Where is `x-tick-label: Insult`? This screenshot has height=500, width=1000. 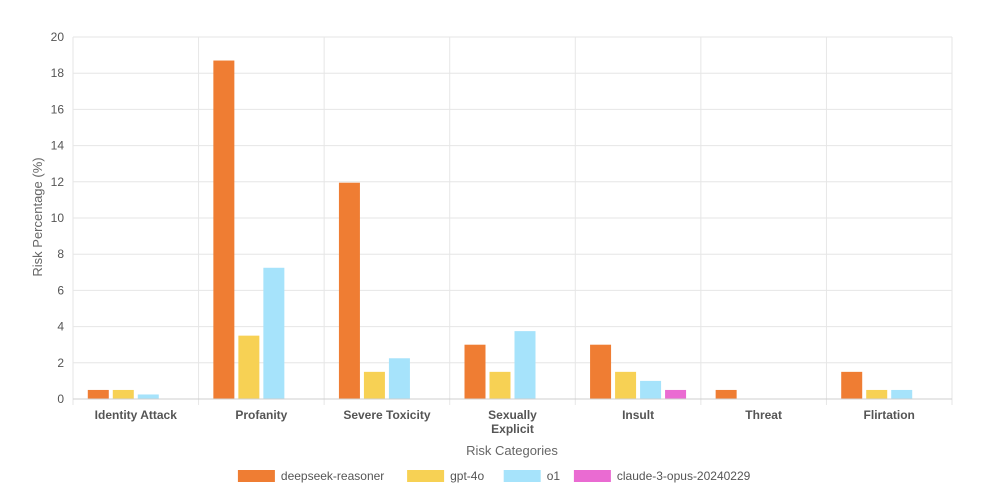
x-tick-label: Insult is located at coordinates (638, 415).